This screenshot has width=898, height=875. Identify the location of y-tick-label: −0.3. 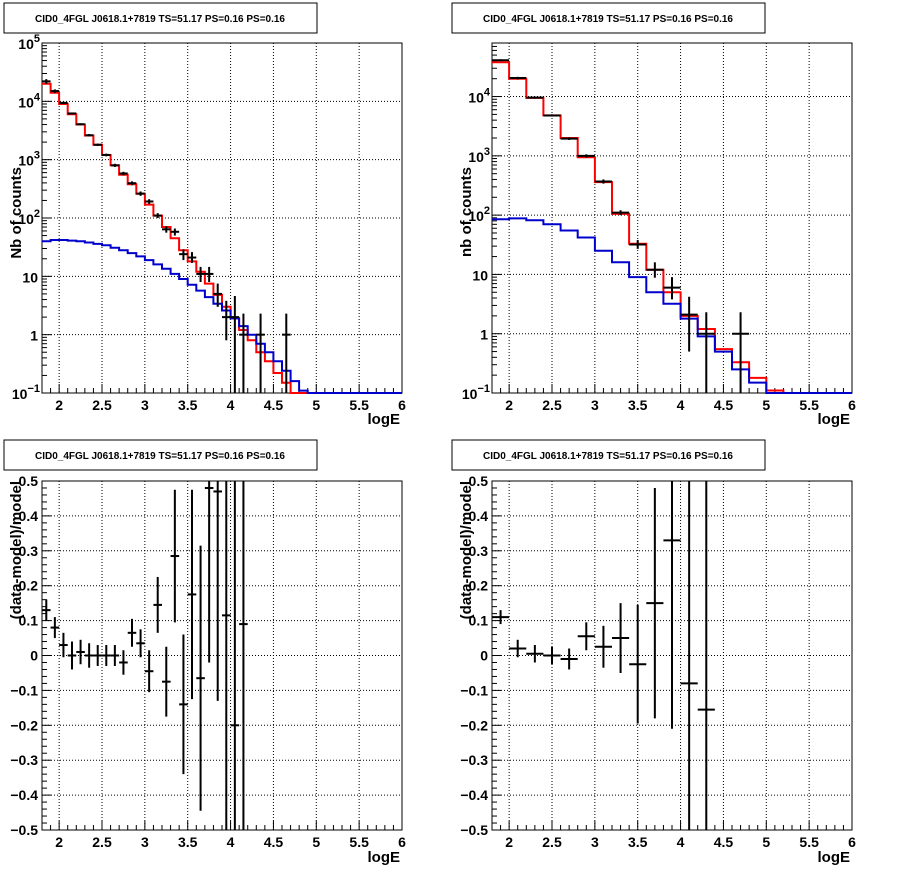
(24, 760).